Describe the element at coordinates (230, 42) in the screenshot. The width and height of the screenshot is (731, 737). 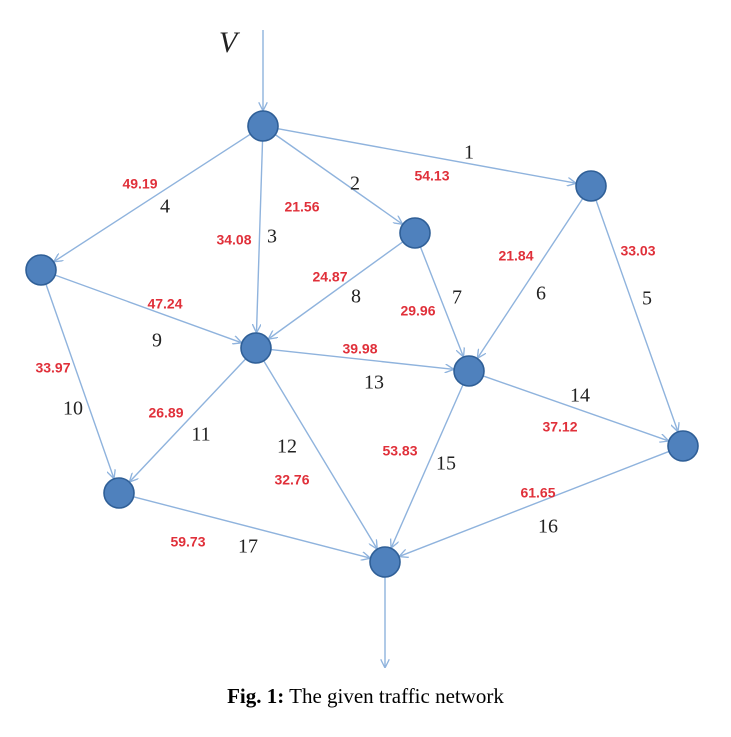
I see `input-flow-label: V` at that location.